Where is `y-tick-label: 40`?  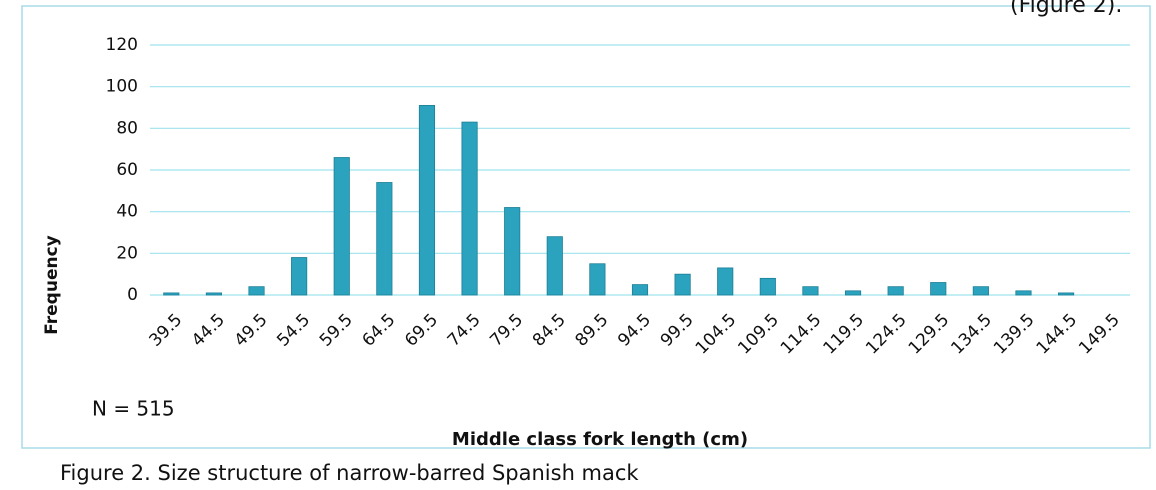
y-tick-label: 40 is located at coordinates (127, 212).